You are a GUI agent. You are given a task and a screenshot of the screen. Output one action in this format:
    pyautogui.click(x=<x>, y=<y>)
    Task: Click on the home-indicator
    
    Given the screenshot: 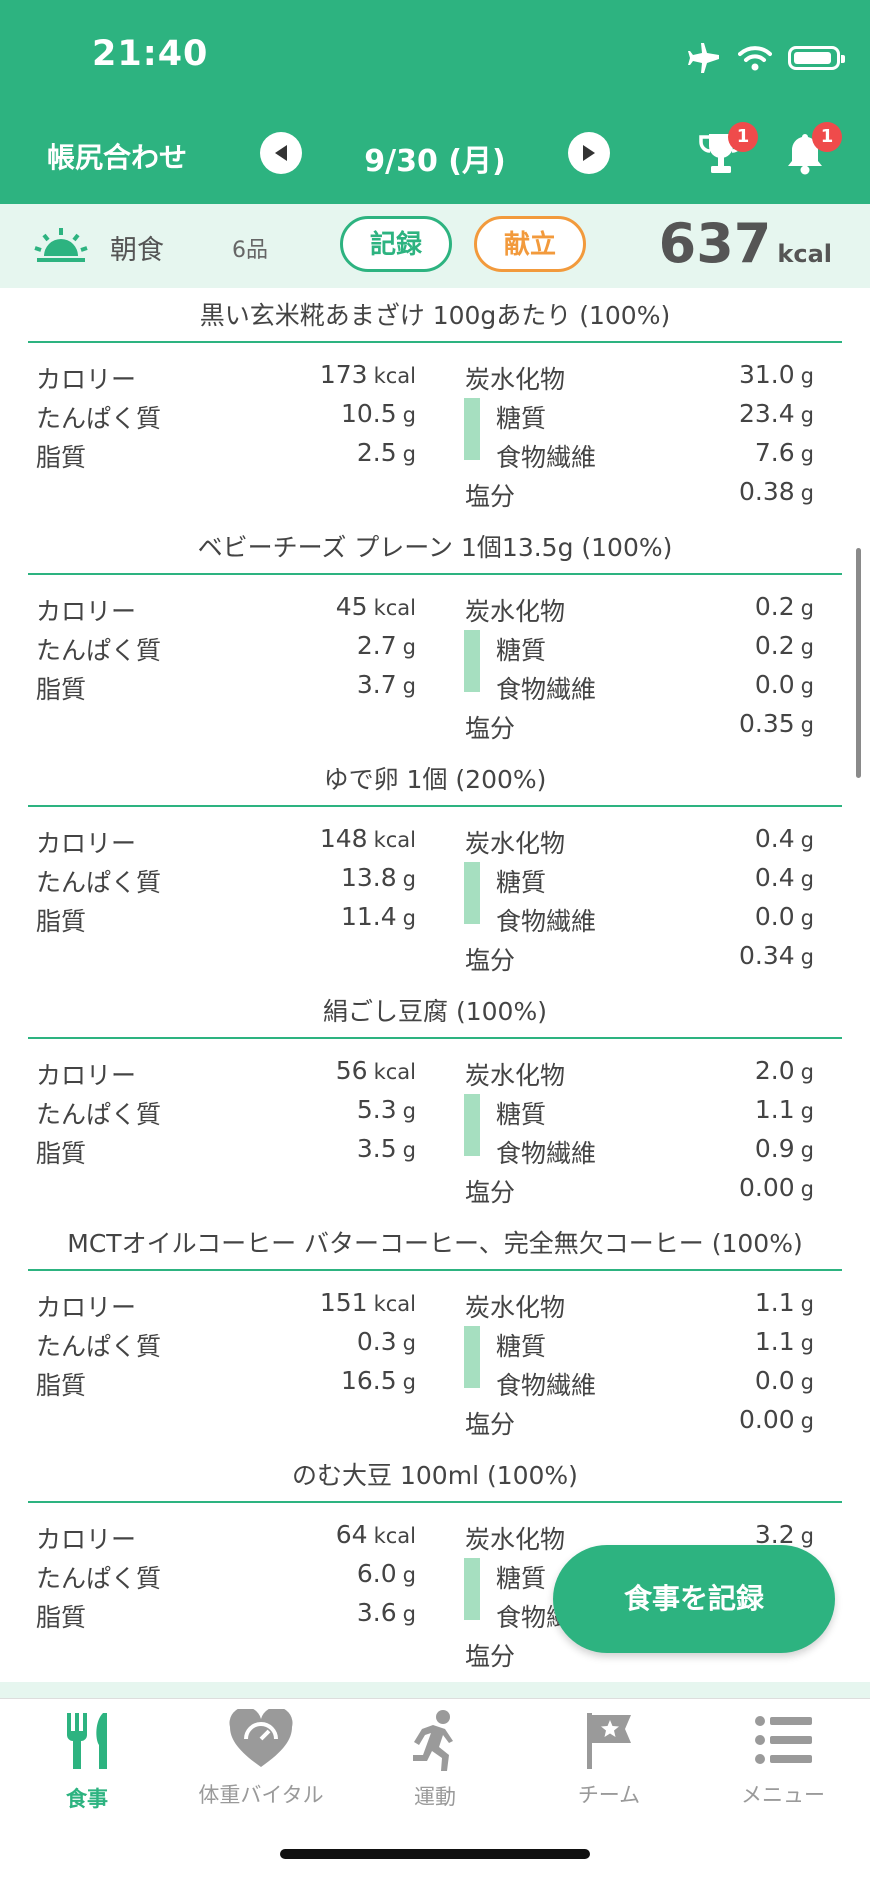 What is the action you would take?
    pyautogui.click(x=435, y=1854)
    